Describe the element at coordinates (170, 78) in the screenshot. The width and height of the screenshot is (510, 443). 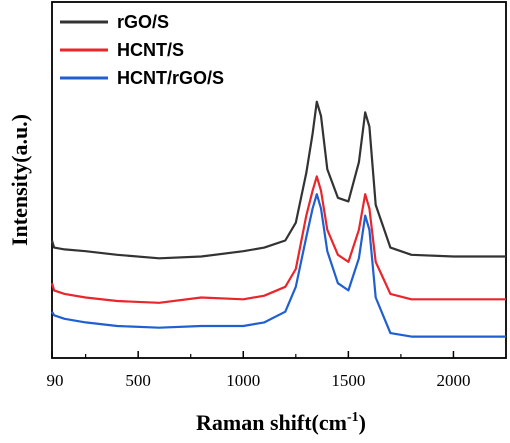
I see `legend-label-3: HCNT/rGO/S` at that location.